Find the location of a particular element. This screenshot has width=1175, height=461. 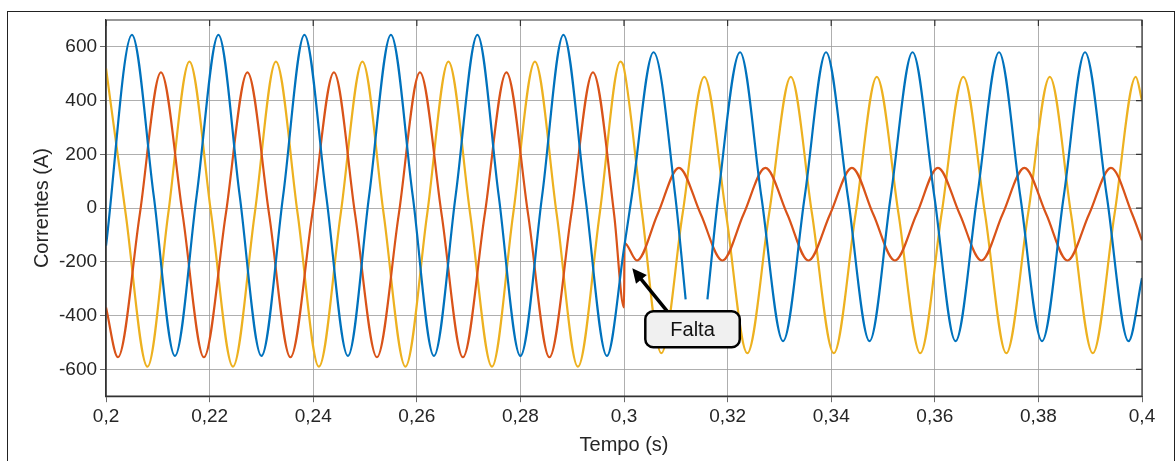

x-tick-label: 0,38 is located at coordinates (1038, 415).